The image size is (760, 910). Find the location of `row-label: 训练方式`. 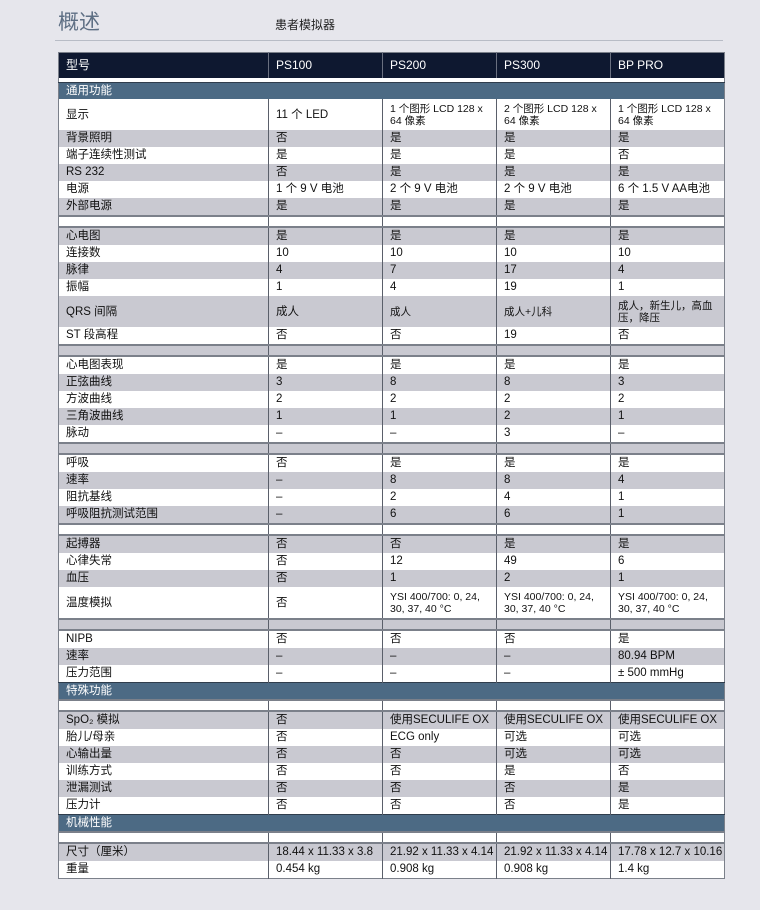

row-label: 训练方式 is located at coordinates (163, 771).